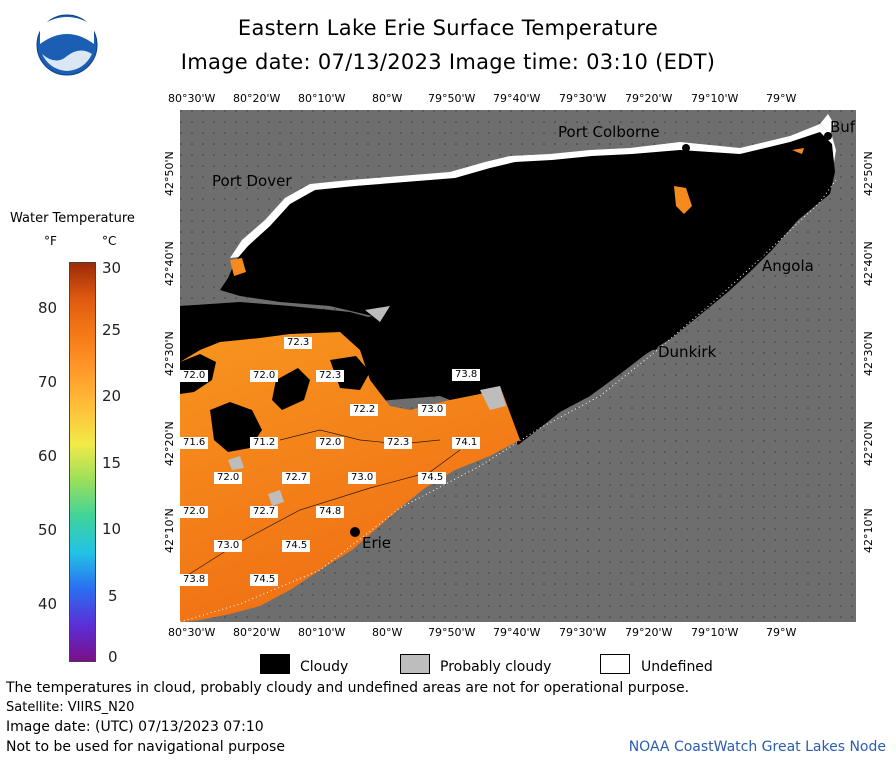 Image resolution: width=896 pixels, height=763 pixels. I want to click on colorbar-c-tick: 30, so click(112, 268).